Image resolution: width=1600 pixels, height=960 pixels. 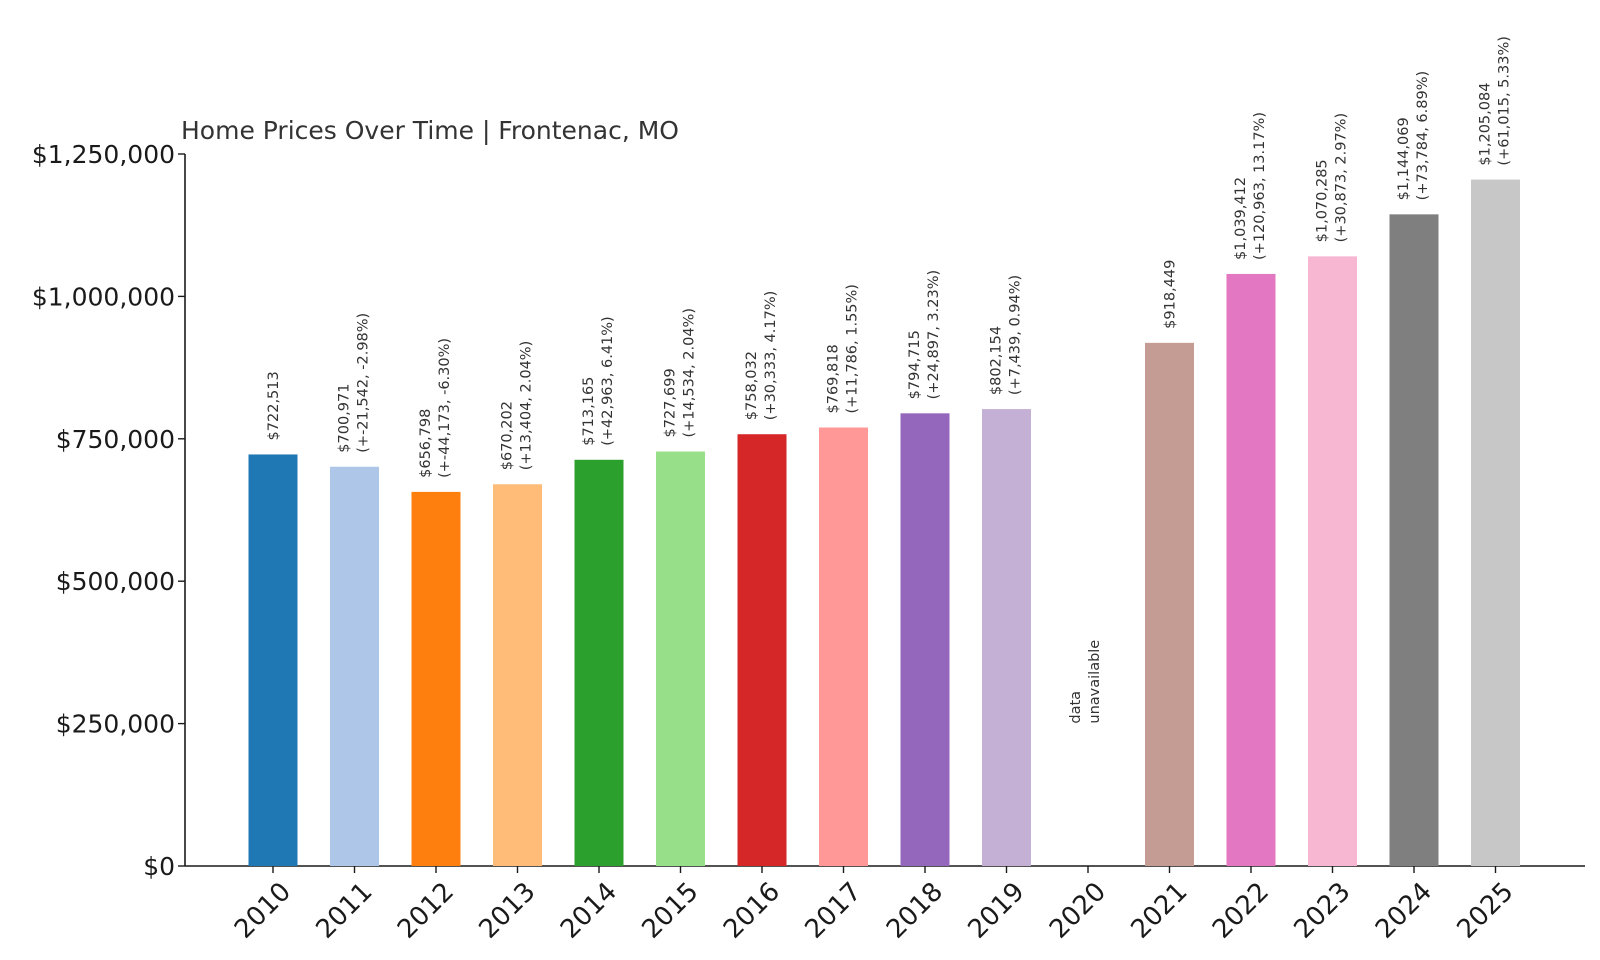 I want to click on bar-2019, so click(x=1006, y=637).